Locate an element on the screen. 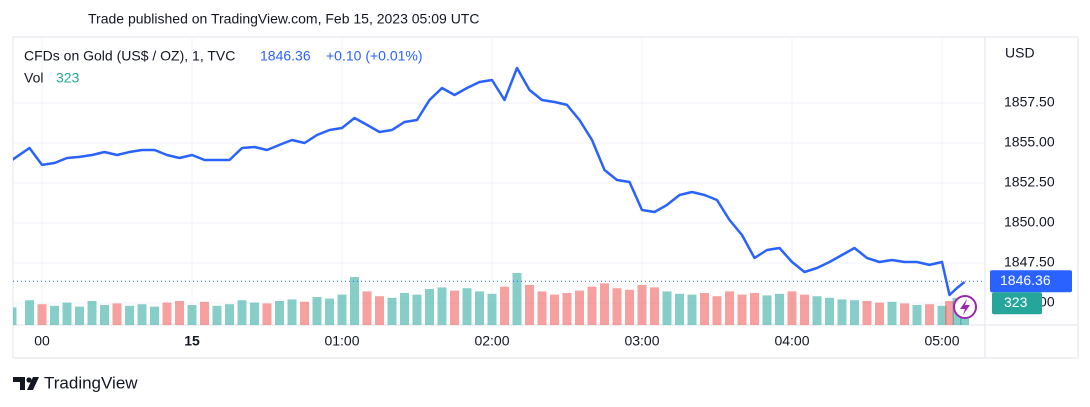 Image resolution: width=1090 pixels, height=407 pixels. y-tick-label: 1857.50 is located at coordinates (1029, 102).